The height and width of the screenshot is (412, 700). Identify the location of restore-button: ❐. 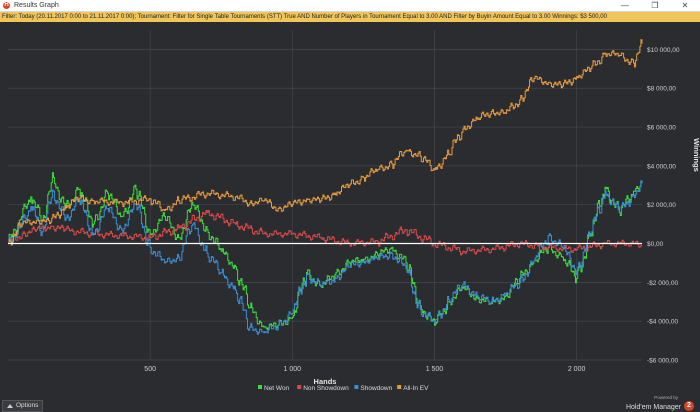
(655, 5).